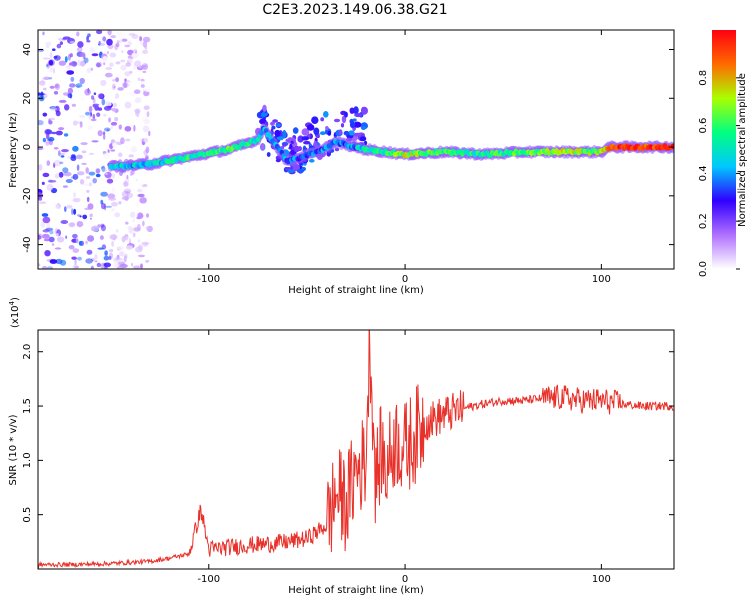  Describe the element at coordinates (719, 173) in the screenshot. I see `colorbar-ticks: 0.0 0.2 0.4 0.6 0.8` at that location.